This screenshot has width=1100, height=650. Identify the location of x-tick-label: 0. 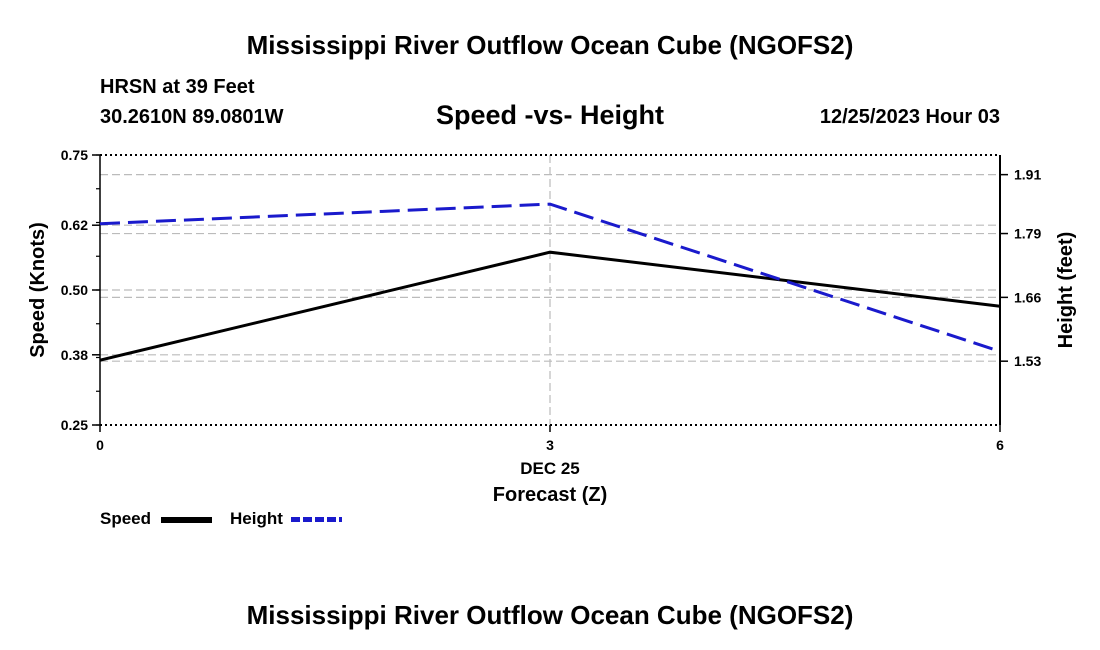
(100, 445).